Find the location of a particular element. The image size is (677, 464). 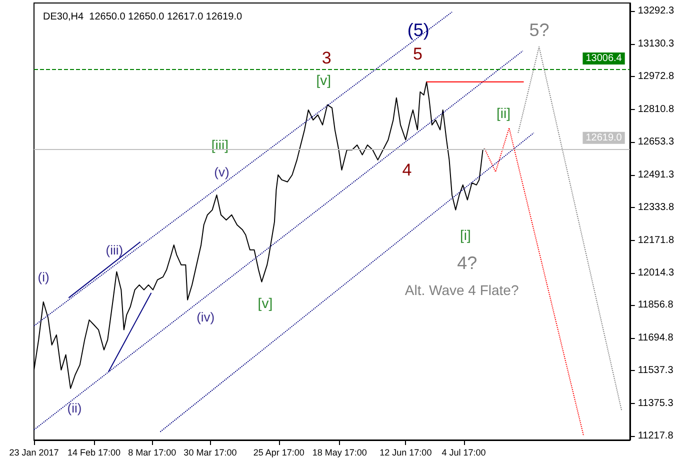

annotation: 3 is located at coordinates (327, 58).